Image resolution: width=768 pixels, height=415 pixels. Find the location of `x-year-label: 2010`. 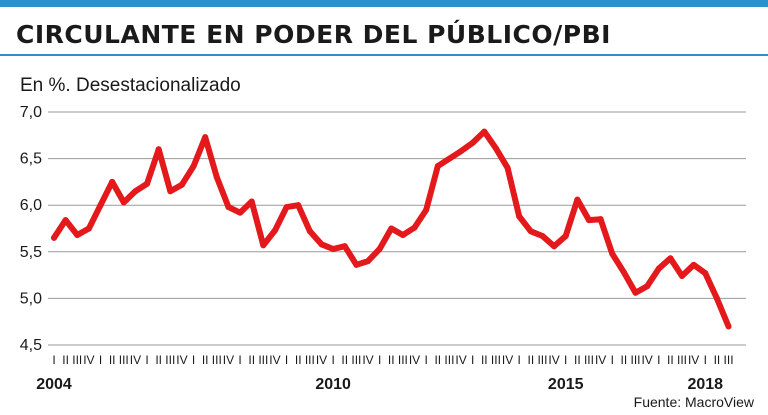

x-year-label: 2010 is located at coordinates (333, 384).